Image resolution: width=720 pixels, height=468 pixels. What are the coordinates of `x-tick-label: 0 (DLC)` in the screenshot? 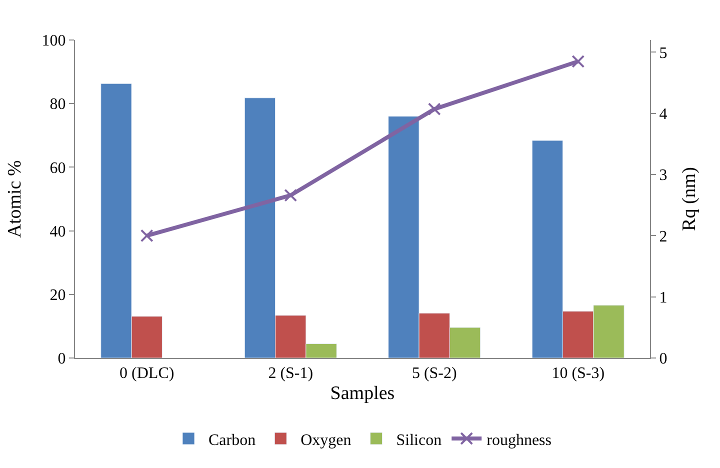 It's located at (147, 373).